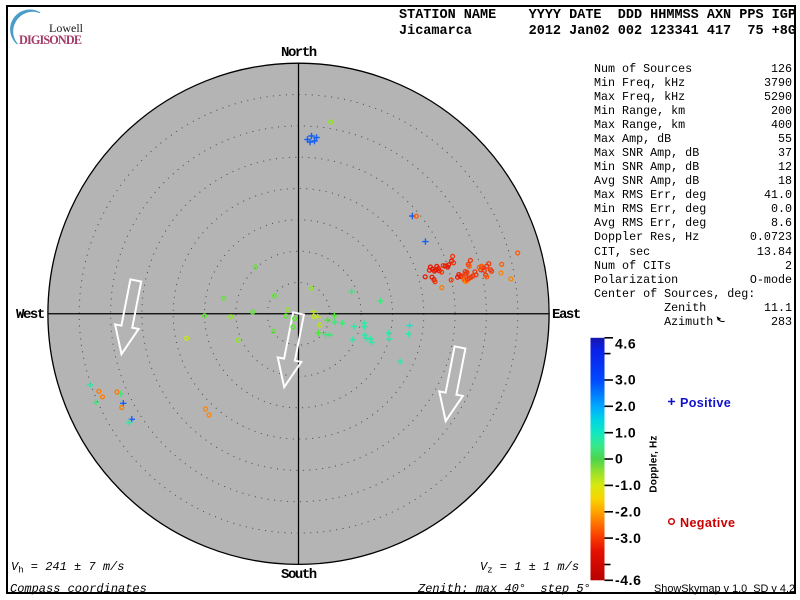 The image size is (800, 600). Describe the element at coordinates (705, 403) in the screenshot. I see `svg-text: Positive` at that location.